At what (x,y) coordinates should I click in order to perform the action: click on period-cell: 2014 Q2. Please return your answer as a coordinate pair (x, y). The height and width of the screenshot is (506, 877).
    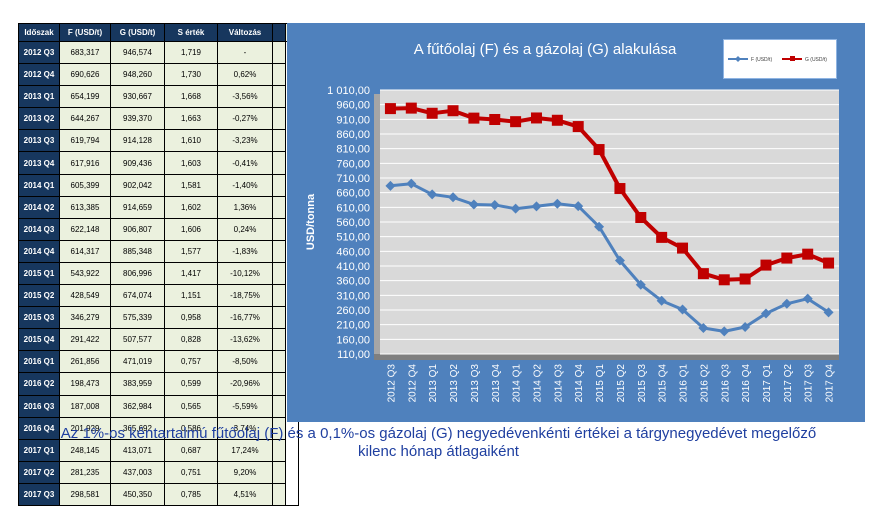
    Looking at the image, I should click on (39, 207).